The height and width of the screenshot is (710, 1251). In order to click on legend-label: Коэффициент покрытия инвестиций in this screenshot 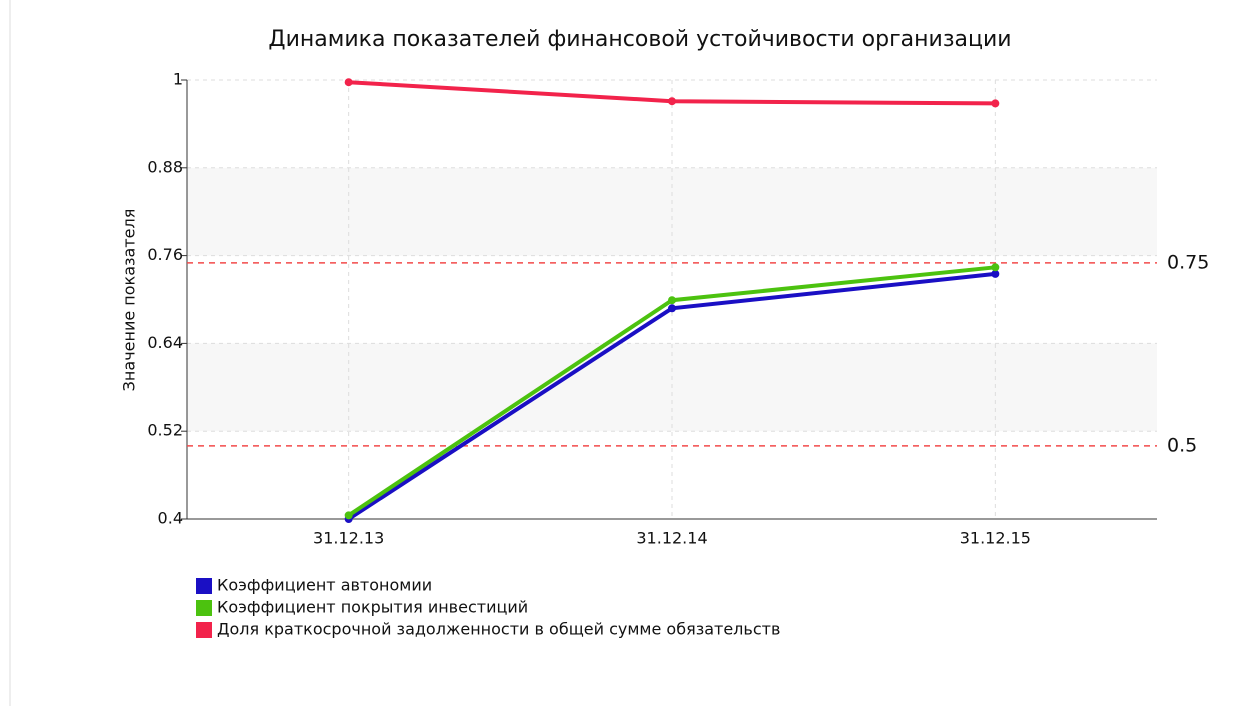, I will do `click(372, 607)`.